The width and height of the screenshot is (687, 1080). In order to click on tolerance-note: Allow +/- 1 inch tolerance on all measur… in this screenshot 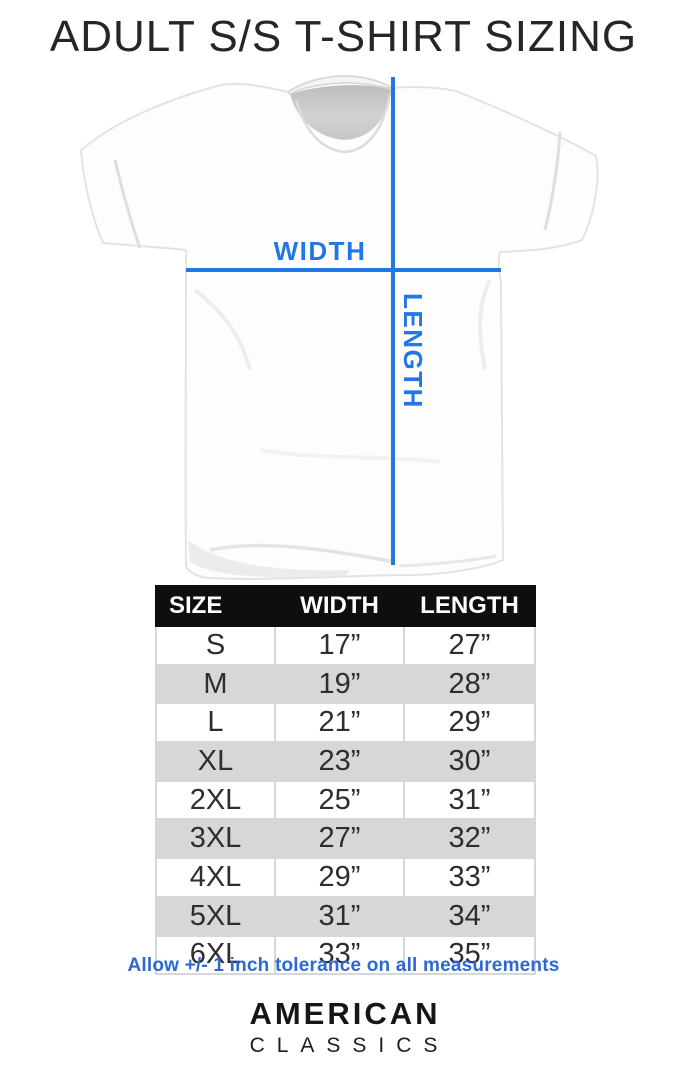, I will do `click(343, 965)`.